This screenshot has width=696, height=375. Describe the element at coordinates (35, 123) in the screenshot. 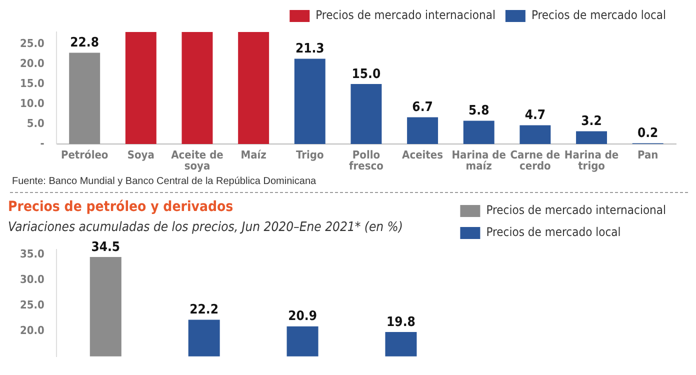

I see `y-tick-label: 5.0` at that location.